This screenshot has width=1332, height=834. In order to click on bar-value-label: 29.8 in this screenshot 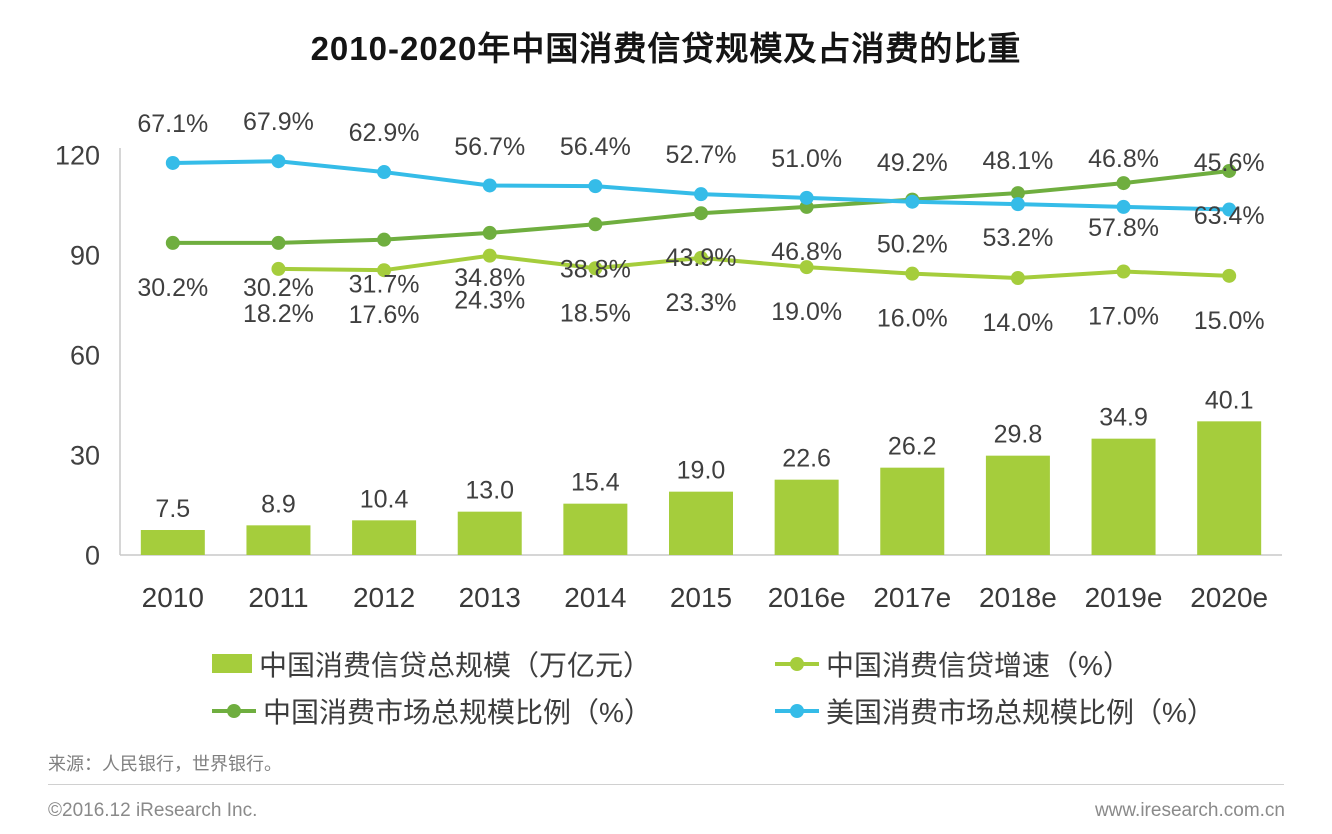, I will do `click(1018, 435)`.